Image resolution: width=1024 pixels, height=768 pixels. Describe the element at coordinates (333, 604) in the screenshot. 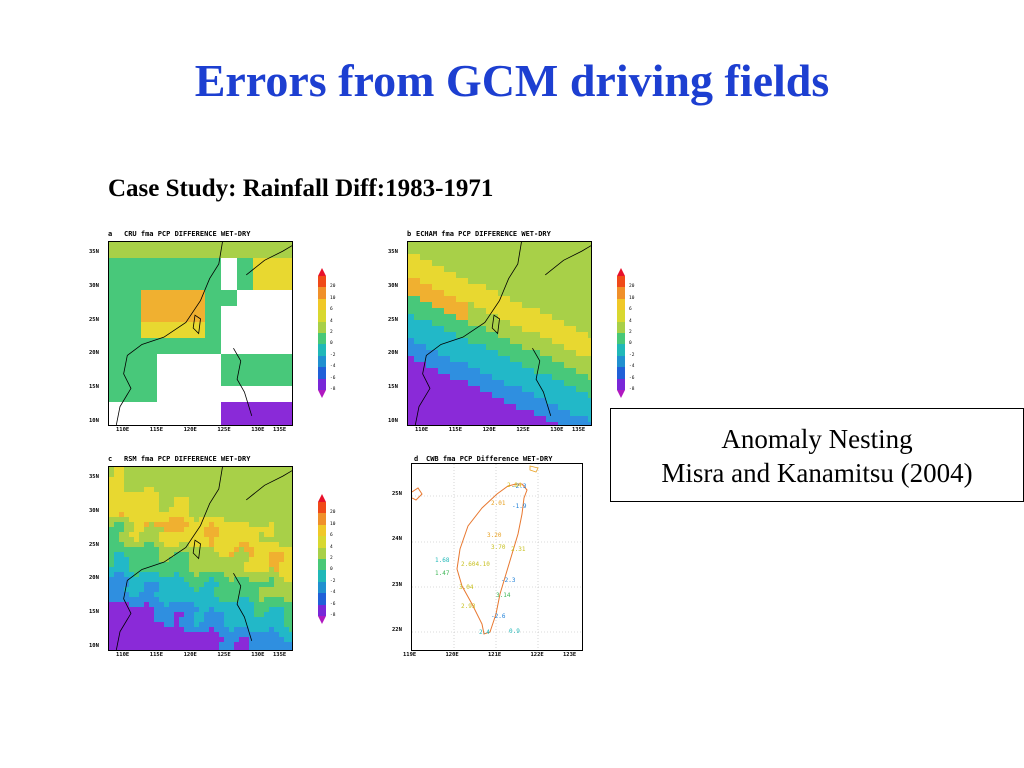

I see `colorbar-tick-label: -6` at that location.